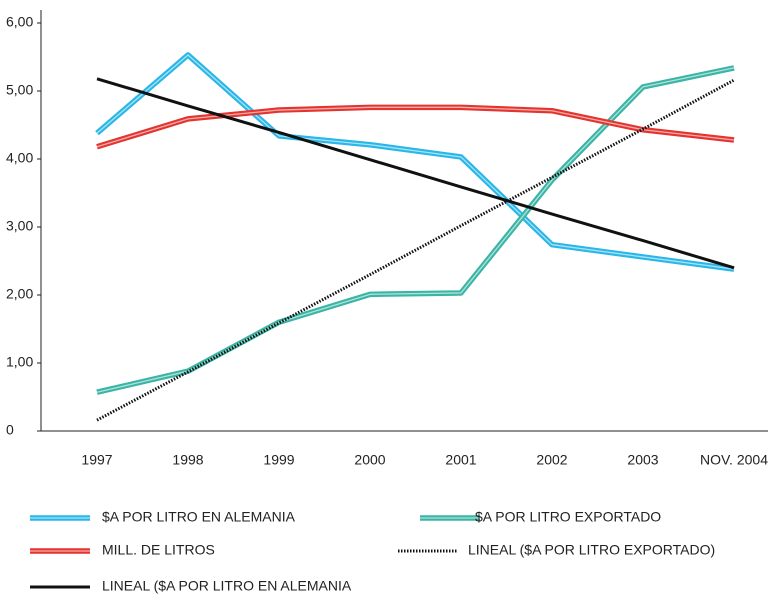 The height and width of the screenshot is (600, 778). Describe the element at coordinates (591, 550) in the screenshot. I see `legend-label: LINEAL ($A POR LITRO EXPORTADO)` at that location.